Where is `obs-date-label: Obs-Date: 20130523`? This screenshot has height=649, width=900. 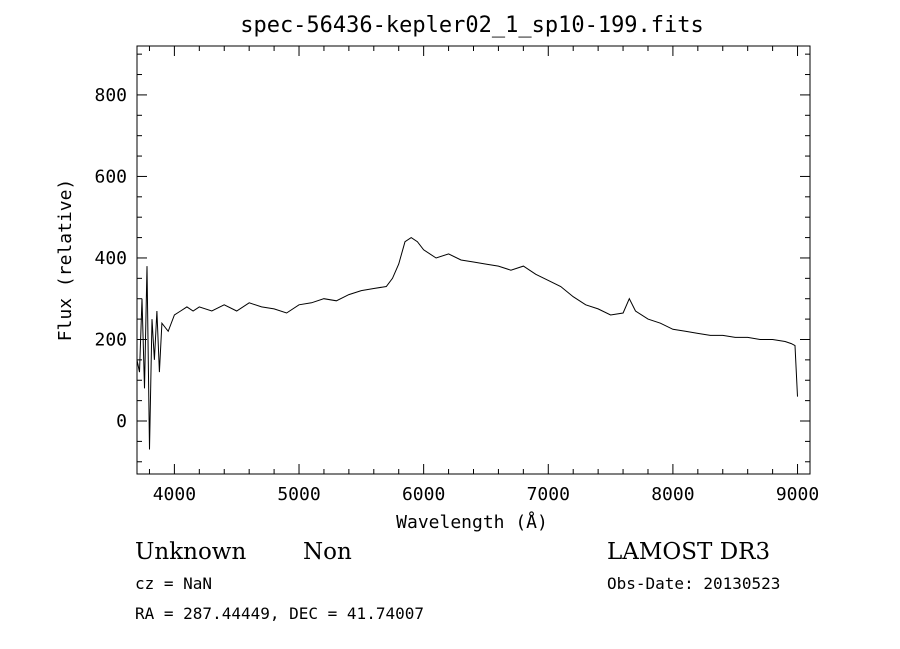 obs-date-label: Obs-Date: 20130523 is located at coordinates (693, 583).